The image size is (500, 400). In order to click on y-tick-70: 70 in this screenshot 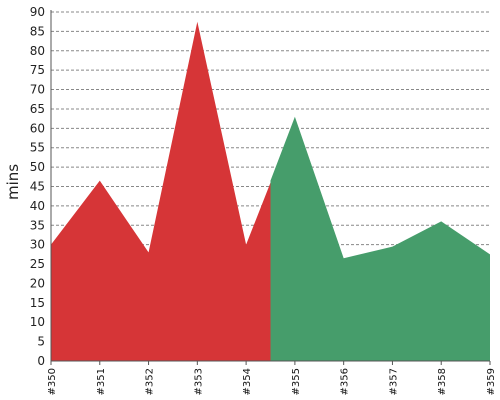, I will do `click(37, 90)`.